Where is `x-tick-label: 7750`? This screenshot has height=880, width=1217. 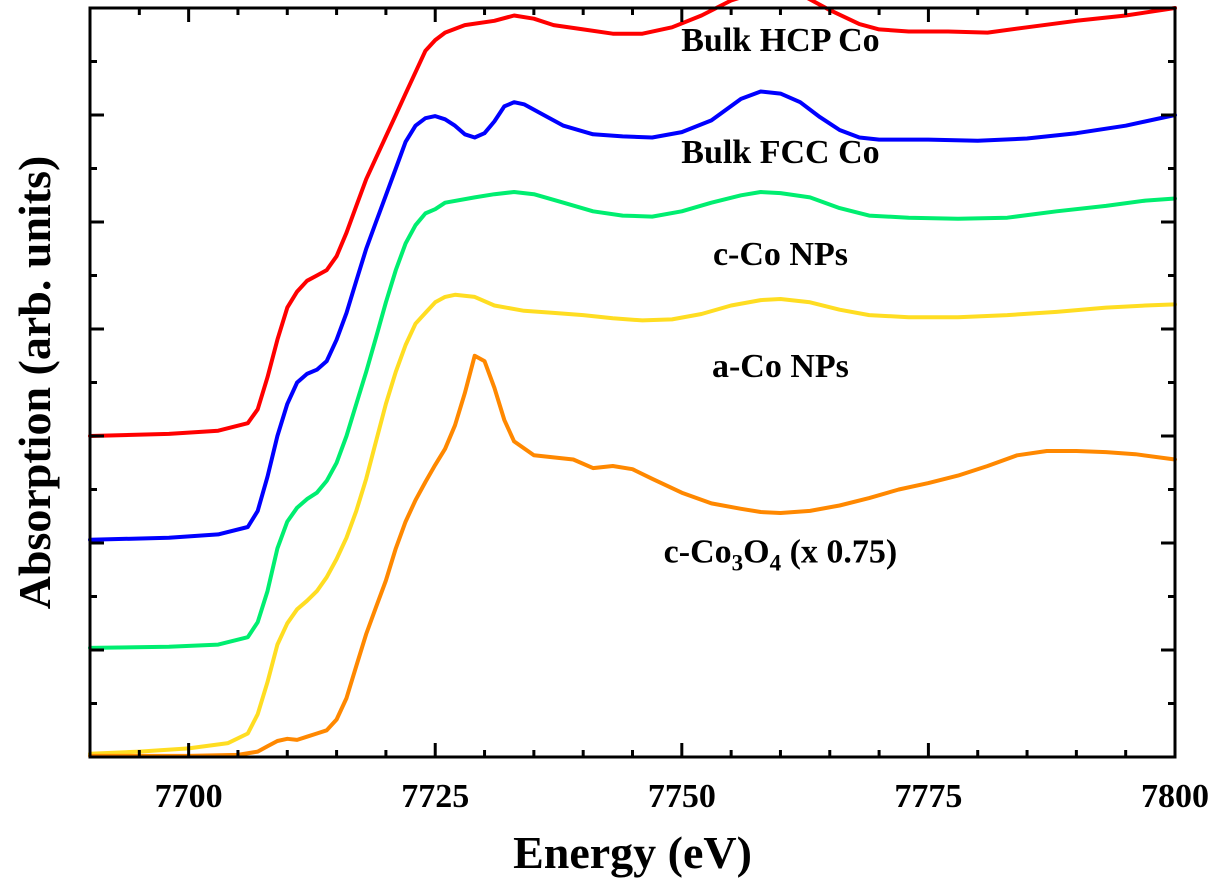
x-tick-label: 7750 is located at coordinates (682, 796).